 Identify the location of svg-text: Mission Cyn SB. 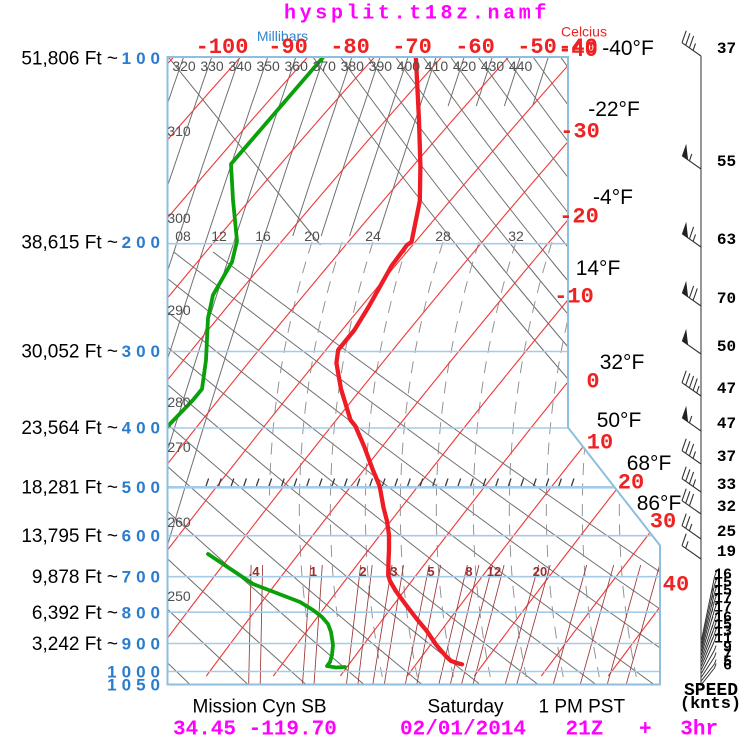
(260, 707).